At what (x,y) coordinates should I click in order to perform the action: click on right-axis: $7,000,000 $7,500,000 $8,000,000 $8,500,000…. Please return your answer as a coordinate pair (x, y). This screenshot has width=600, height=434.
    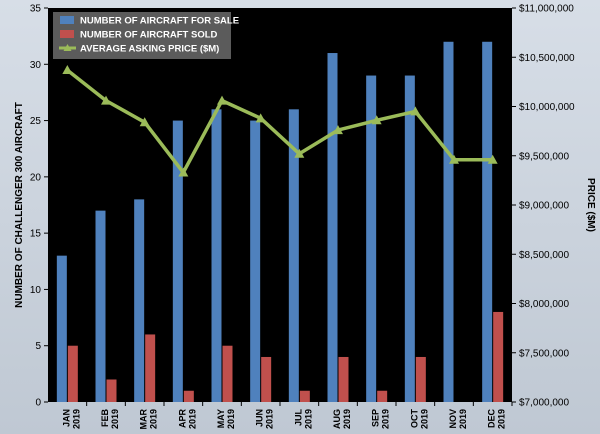
    Looking at the image, I should click on (543, 206).